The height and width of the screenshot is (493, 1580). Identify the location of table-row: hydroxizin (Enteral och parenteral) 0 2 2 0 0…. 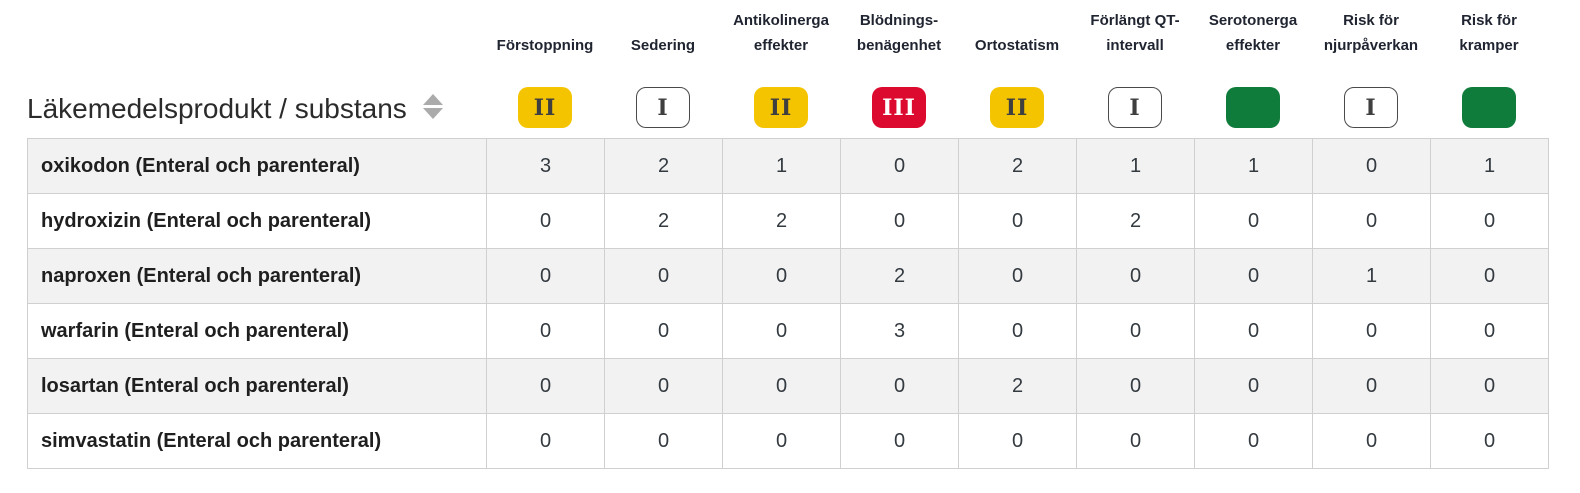
(788, 221).